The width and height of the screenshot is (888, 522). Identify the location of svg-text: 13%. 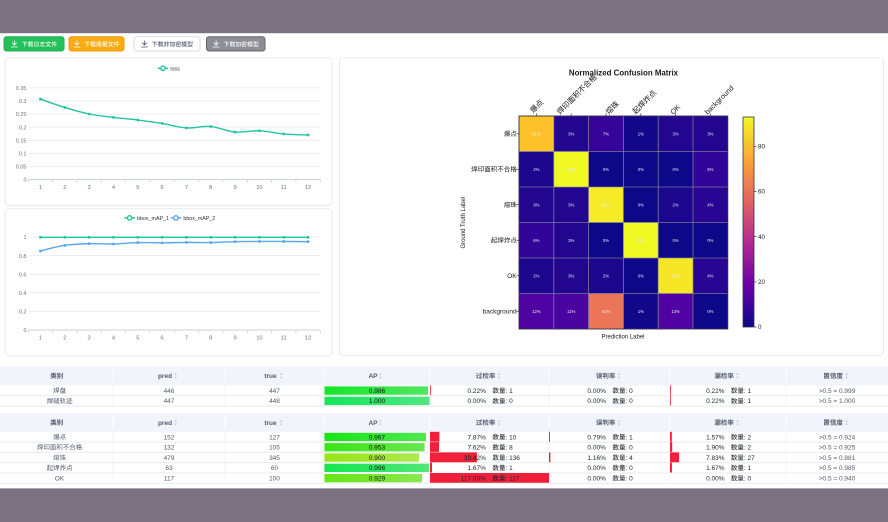
(675, 311).